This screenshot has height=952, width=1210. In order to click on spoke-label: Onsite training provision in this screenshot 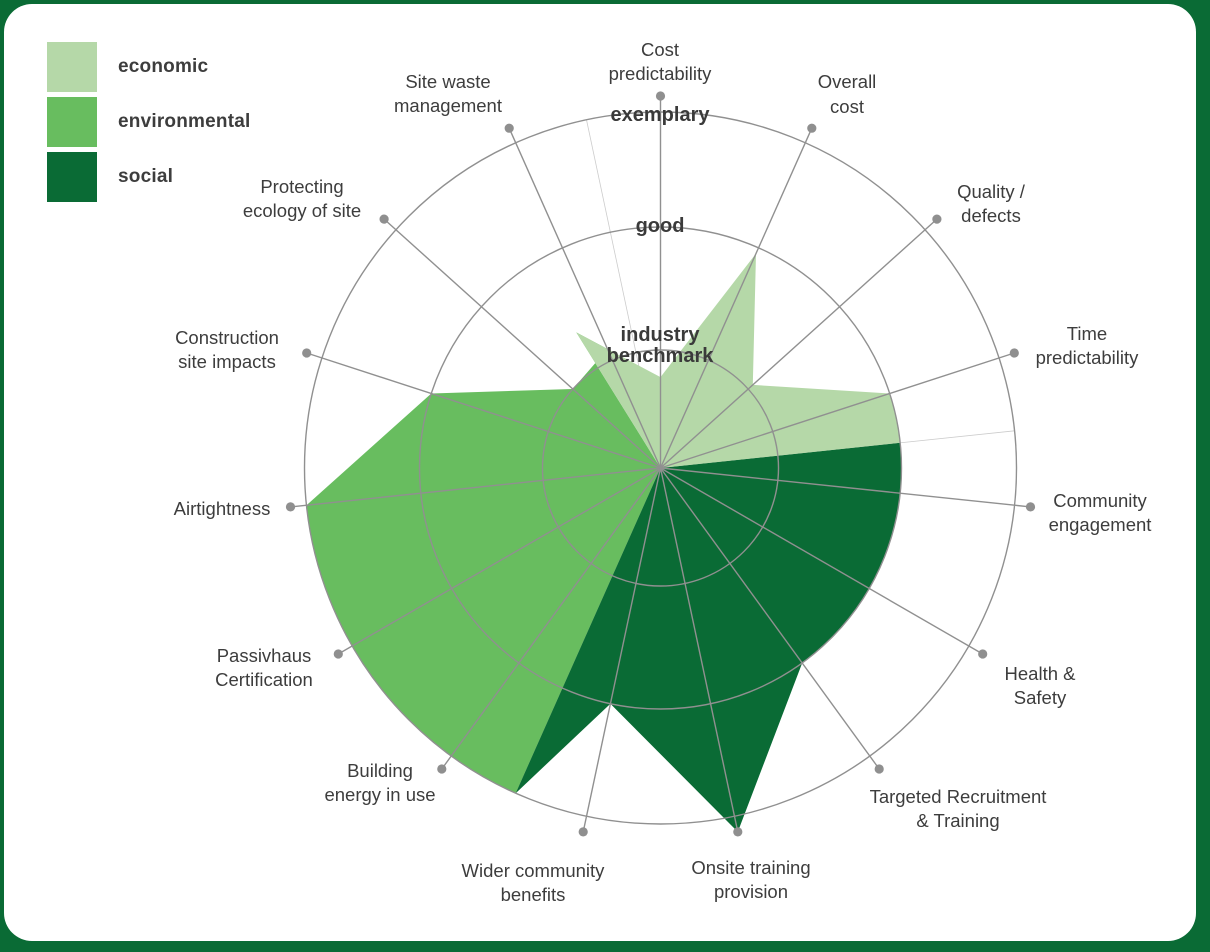, I will do `click(750, 879)`.